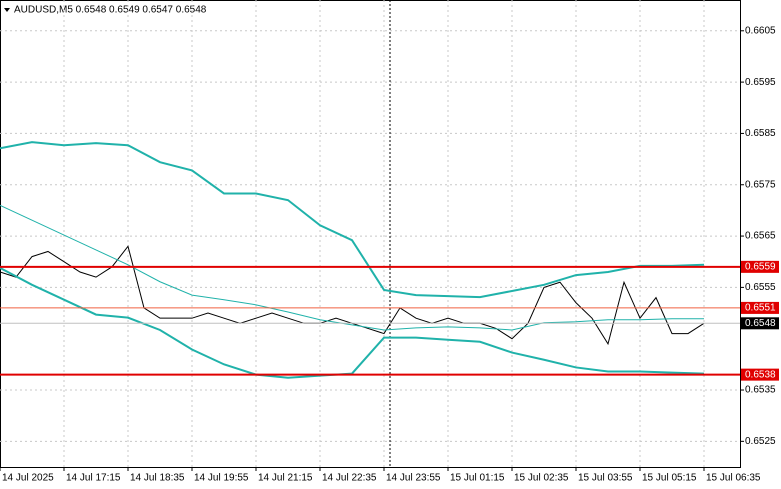 The width and height of the screenshot is (781, 489). What do you see at coordinates (285, 478) in the screenshot?
I see `x-tick-label: 14 Jul 21:15` at bounding box center [285, 478].